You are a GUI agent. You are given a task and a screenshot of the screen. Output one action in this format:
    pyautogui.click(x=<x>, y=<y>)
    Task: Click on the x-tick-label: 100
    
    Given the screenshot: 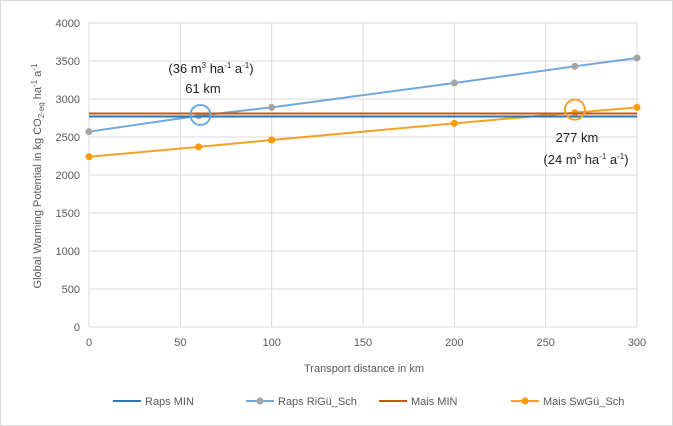 What is the action you would take?
    pyautogui.click(x=271, y=343)
    